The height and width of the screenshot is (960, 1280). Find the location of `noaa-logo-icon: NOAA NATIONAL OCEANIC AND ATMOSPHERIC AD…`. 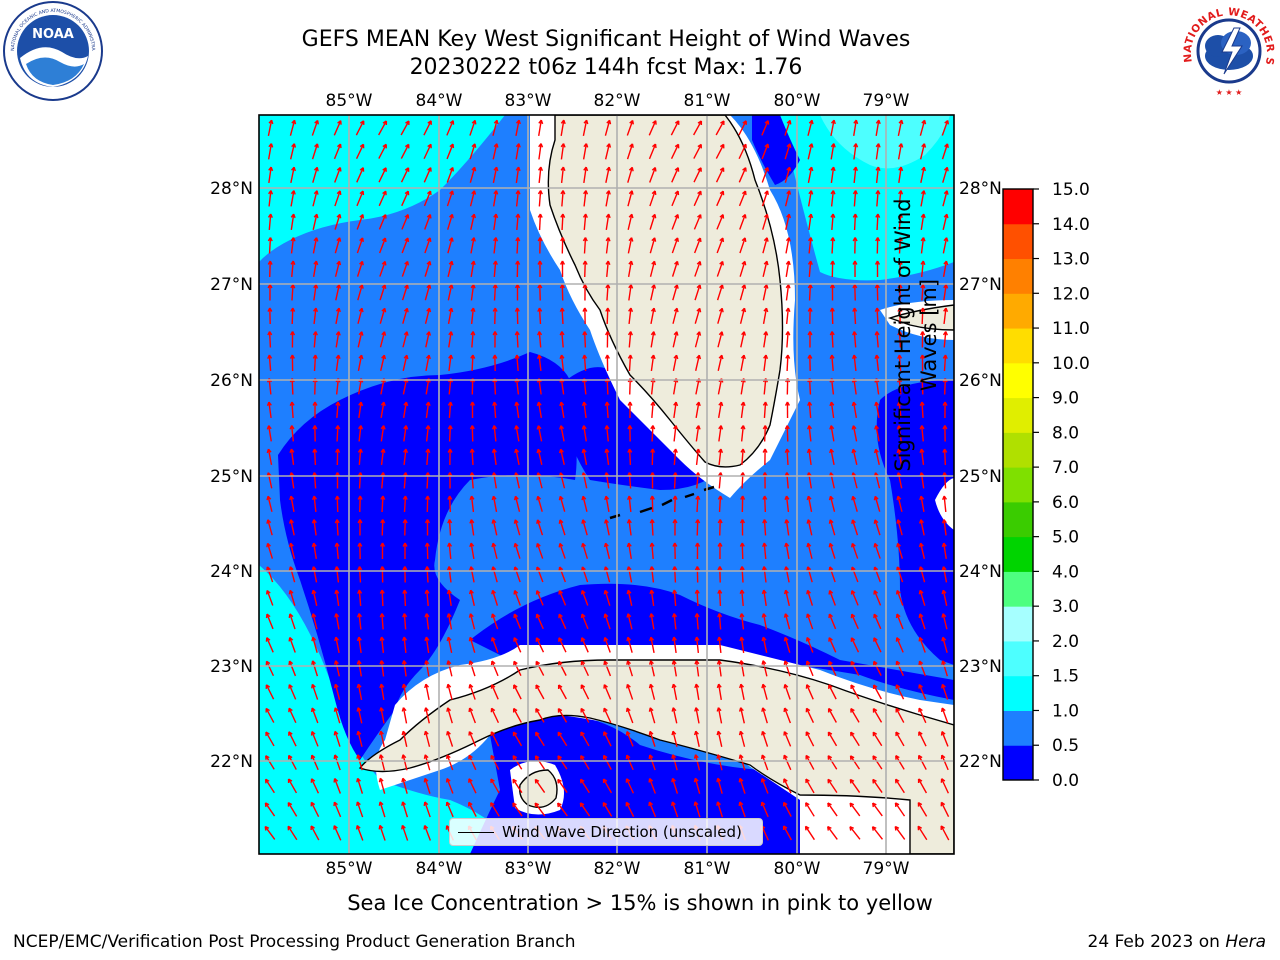

noaa-logo-icon: NOAA NATIONAL OCEANIC AND ATMOSPHERIC AD… is located at coordinates (52, 50).